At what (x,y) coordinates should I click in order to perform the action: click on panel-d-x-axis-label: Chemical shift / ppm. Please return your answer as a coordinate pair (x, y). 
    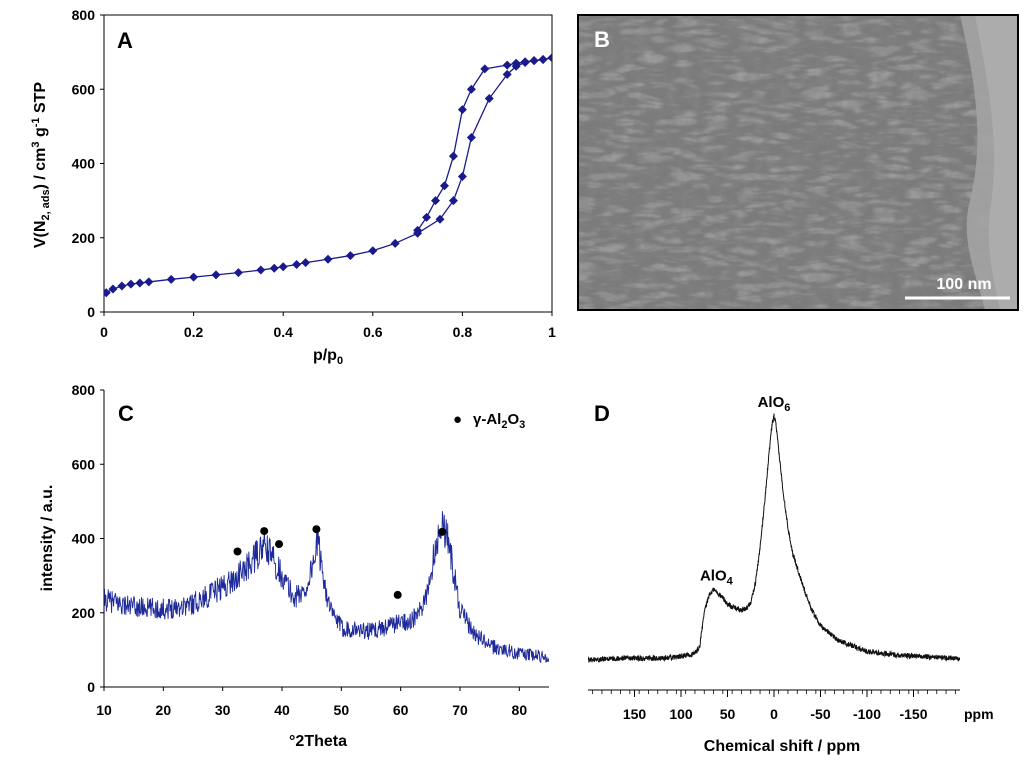
    Looking at the image, I should click on (782, 746).